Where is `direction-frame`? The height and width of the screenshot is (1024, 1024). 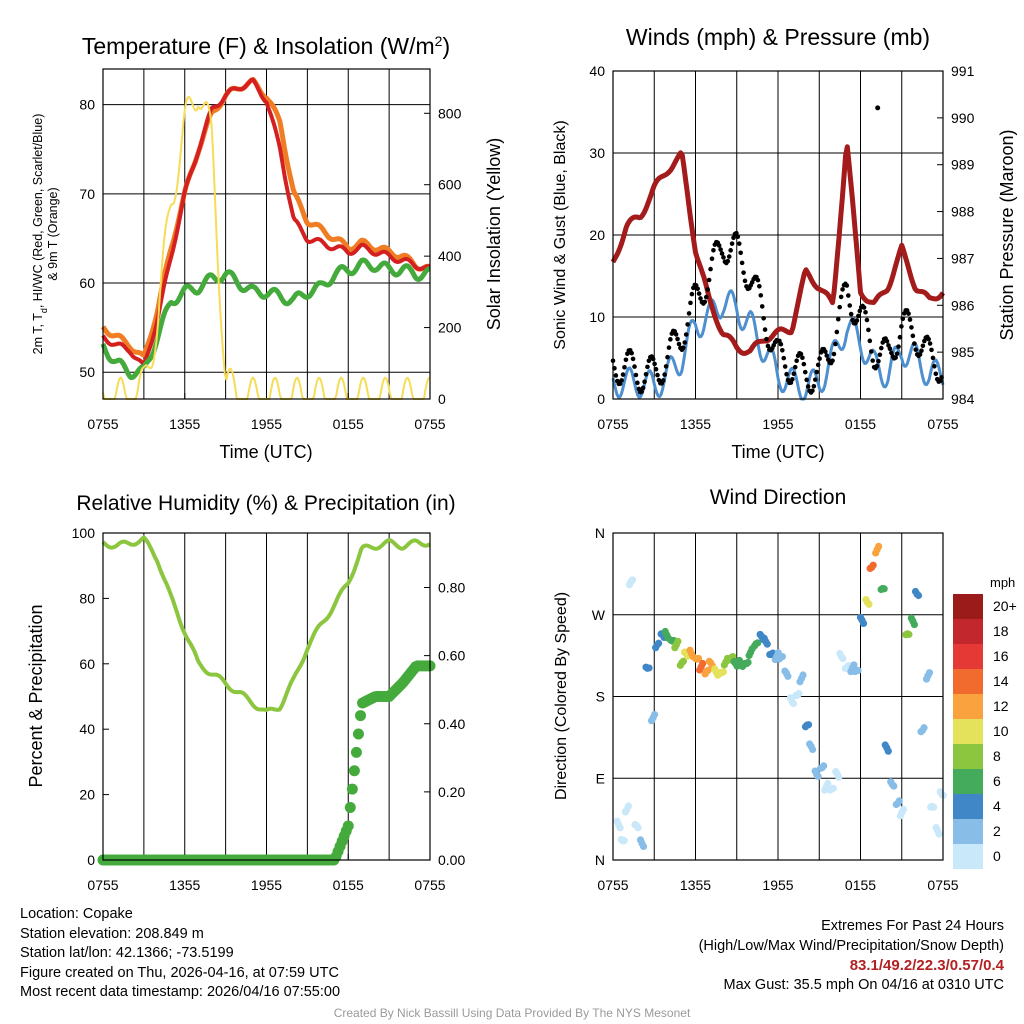
direction-frame is located at coordinates (778, 696).